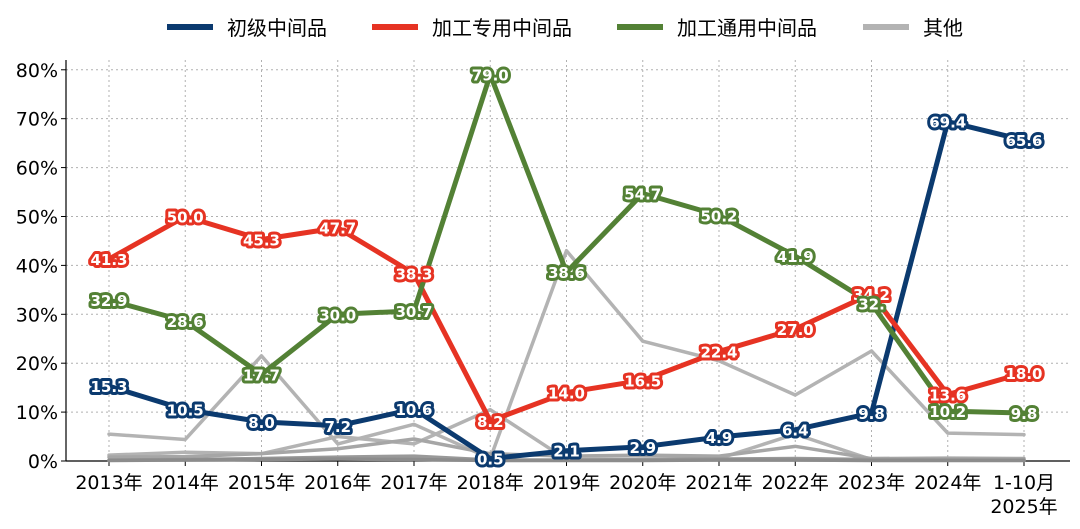 This screenshot has height=529, width=1080. Describe the element at coordinates (277, 28) in the screenshot. I see `legend-label: 初级中间品` at that location.